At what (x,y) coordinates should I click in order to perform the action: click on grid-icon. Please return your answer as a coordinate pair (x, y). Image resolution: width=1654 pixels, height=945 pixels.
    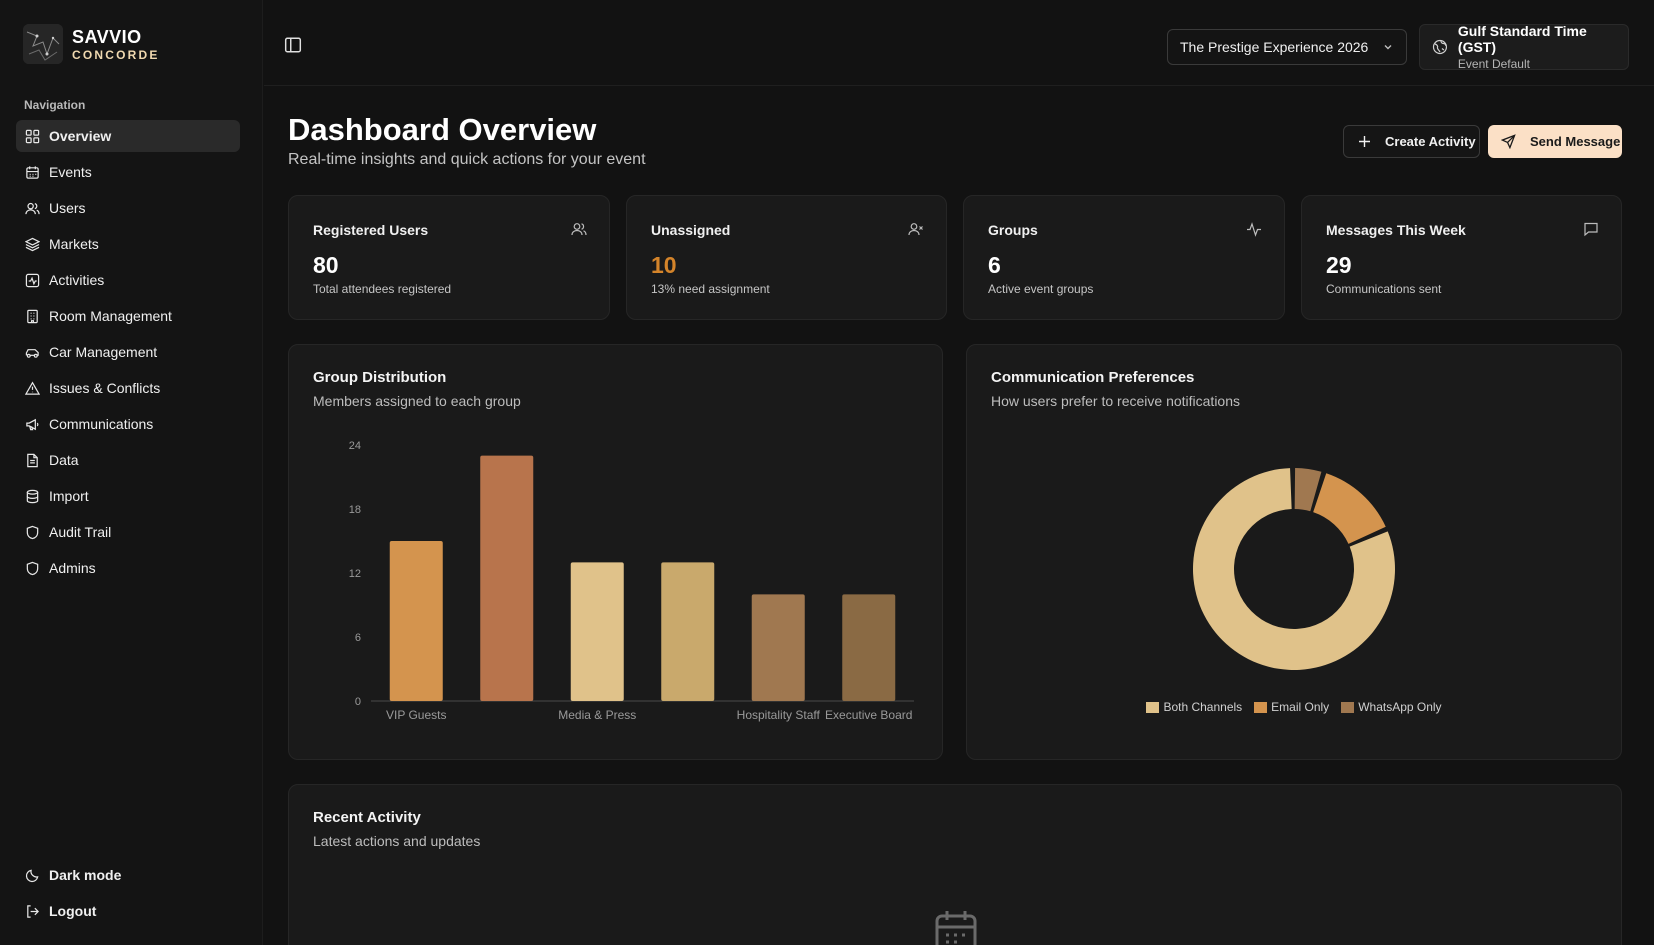
    Looking at the image, I should click on (32, 136).